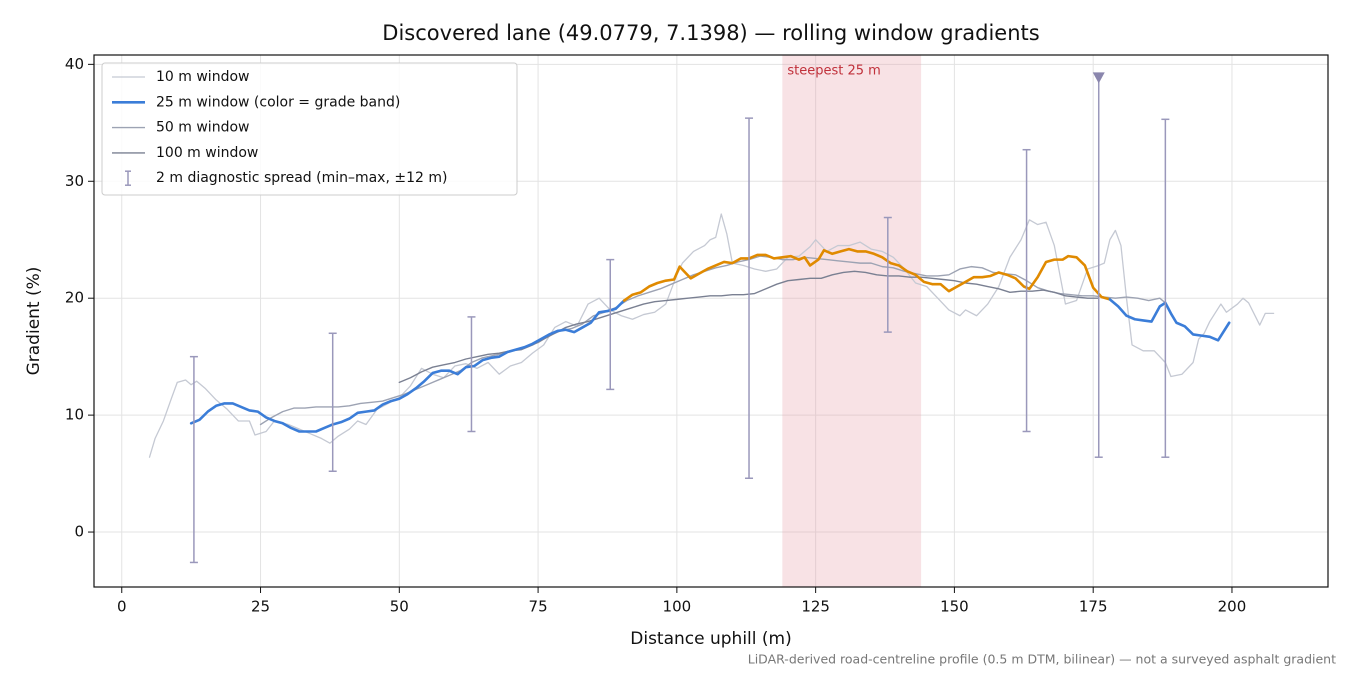 This screenshot has height=675, width=1350. What do you see at coordinates (79, 532) in the screenshot?
I see `y-tick-label: 0` at bounding box center [79, 532].